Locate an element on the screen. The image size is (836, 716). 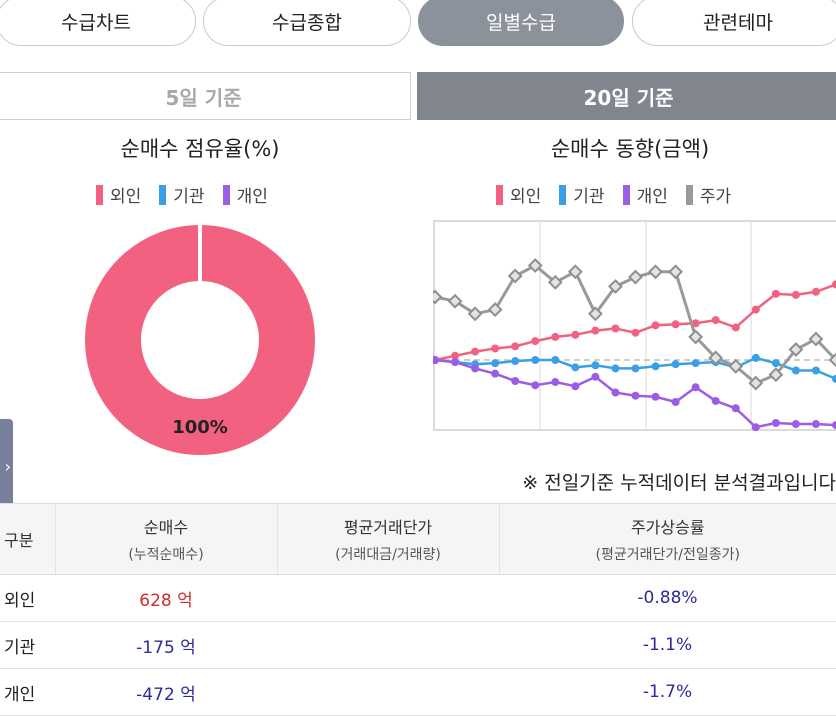
legend-item-price: 주가 is located at coordinates (708, 194).